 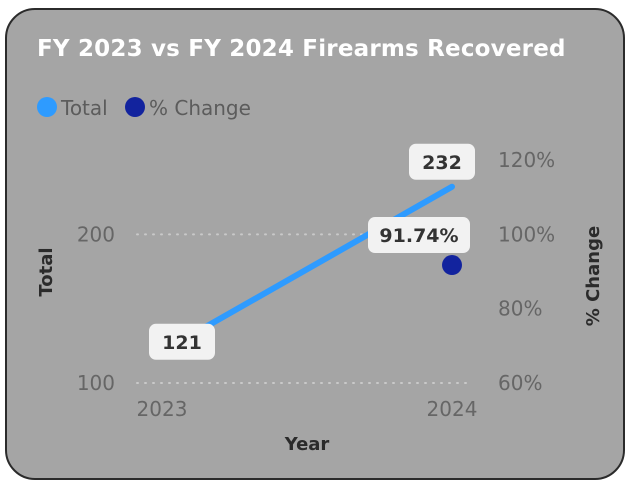 I want to click on data-label-total-2023-box, so click(x=182, y=341).